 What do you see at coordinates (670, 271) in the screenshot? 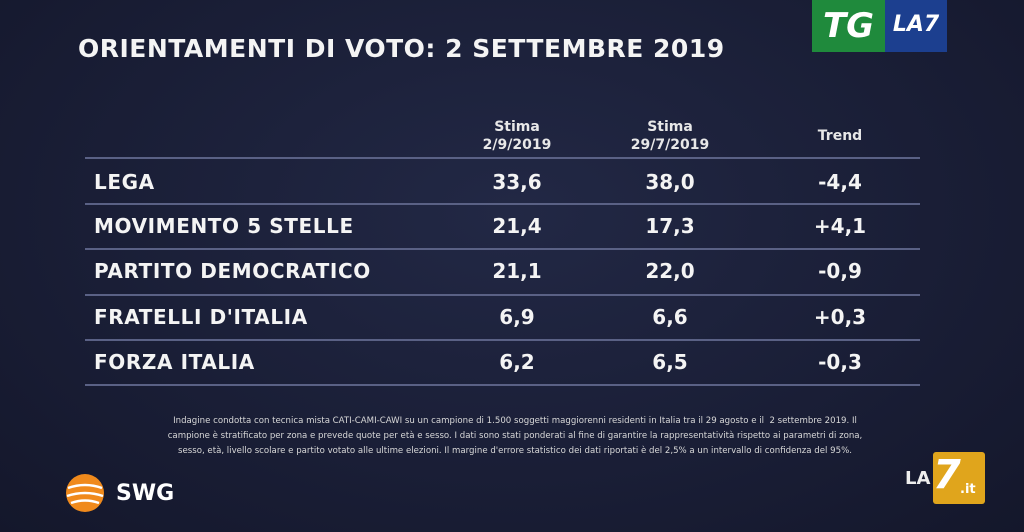
I see `value-cell: 22,0` at bounding box center [670, 271].